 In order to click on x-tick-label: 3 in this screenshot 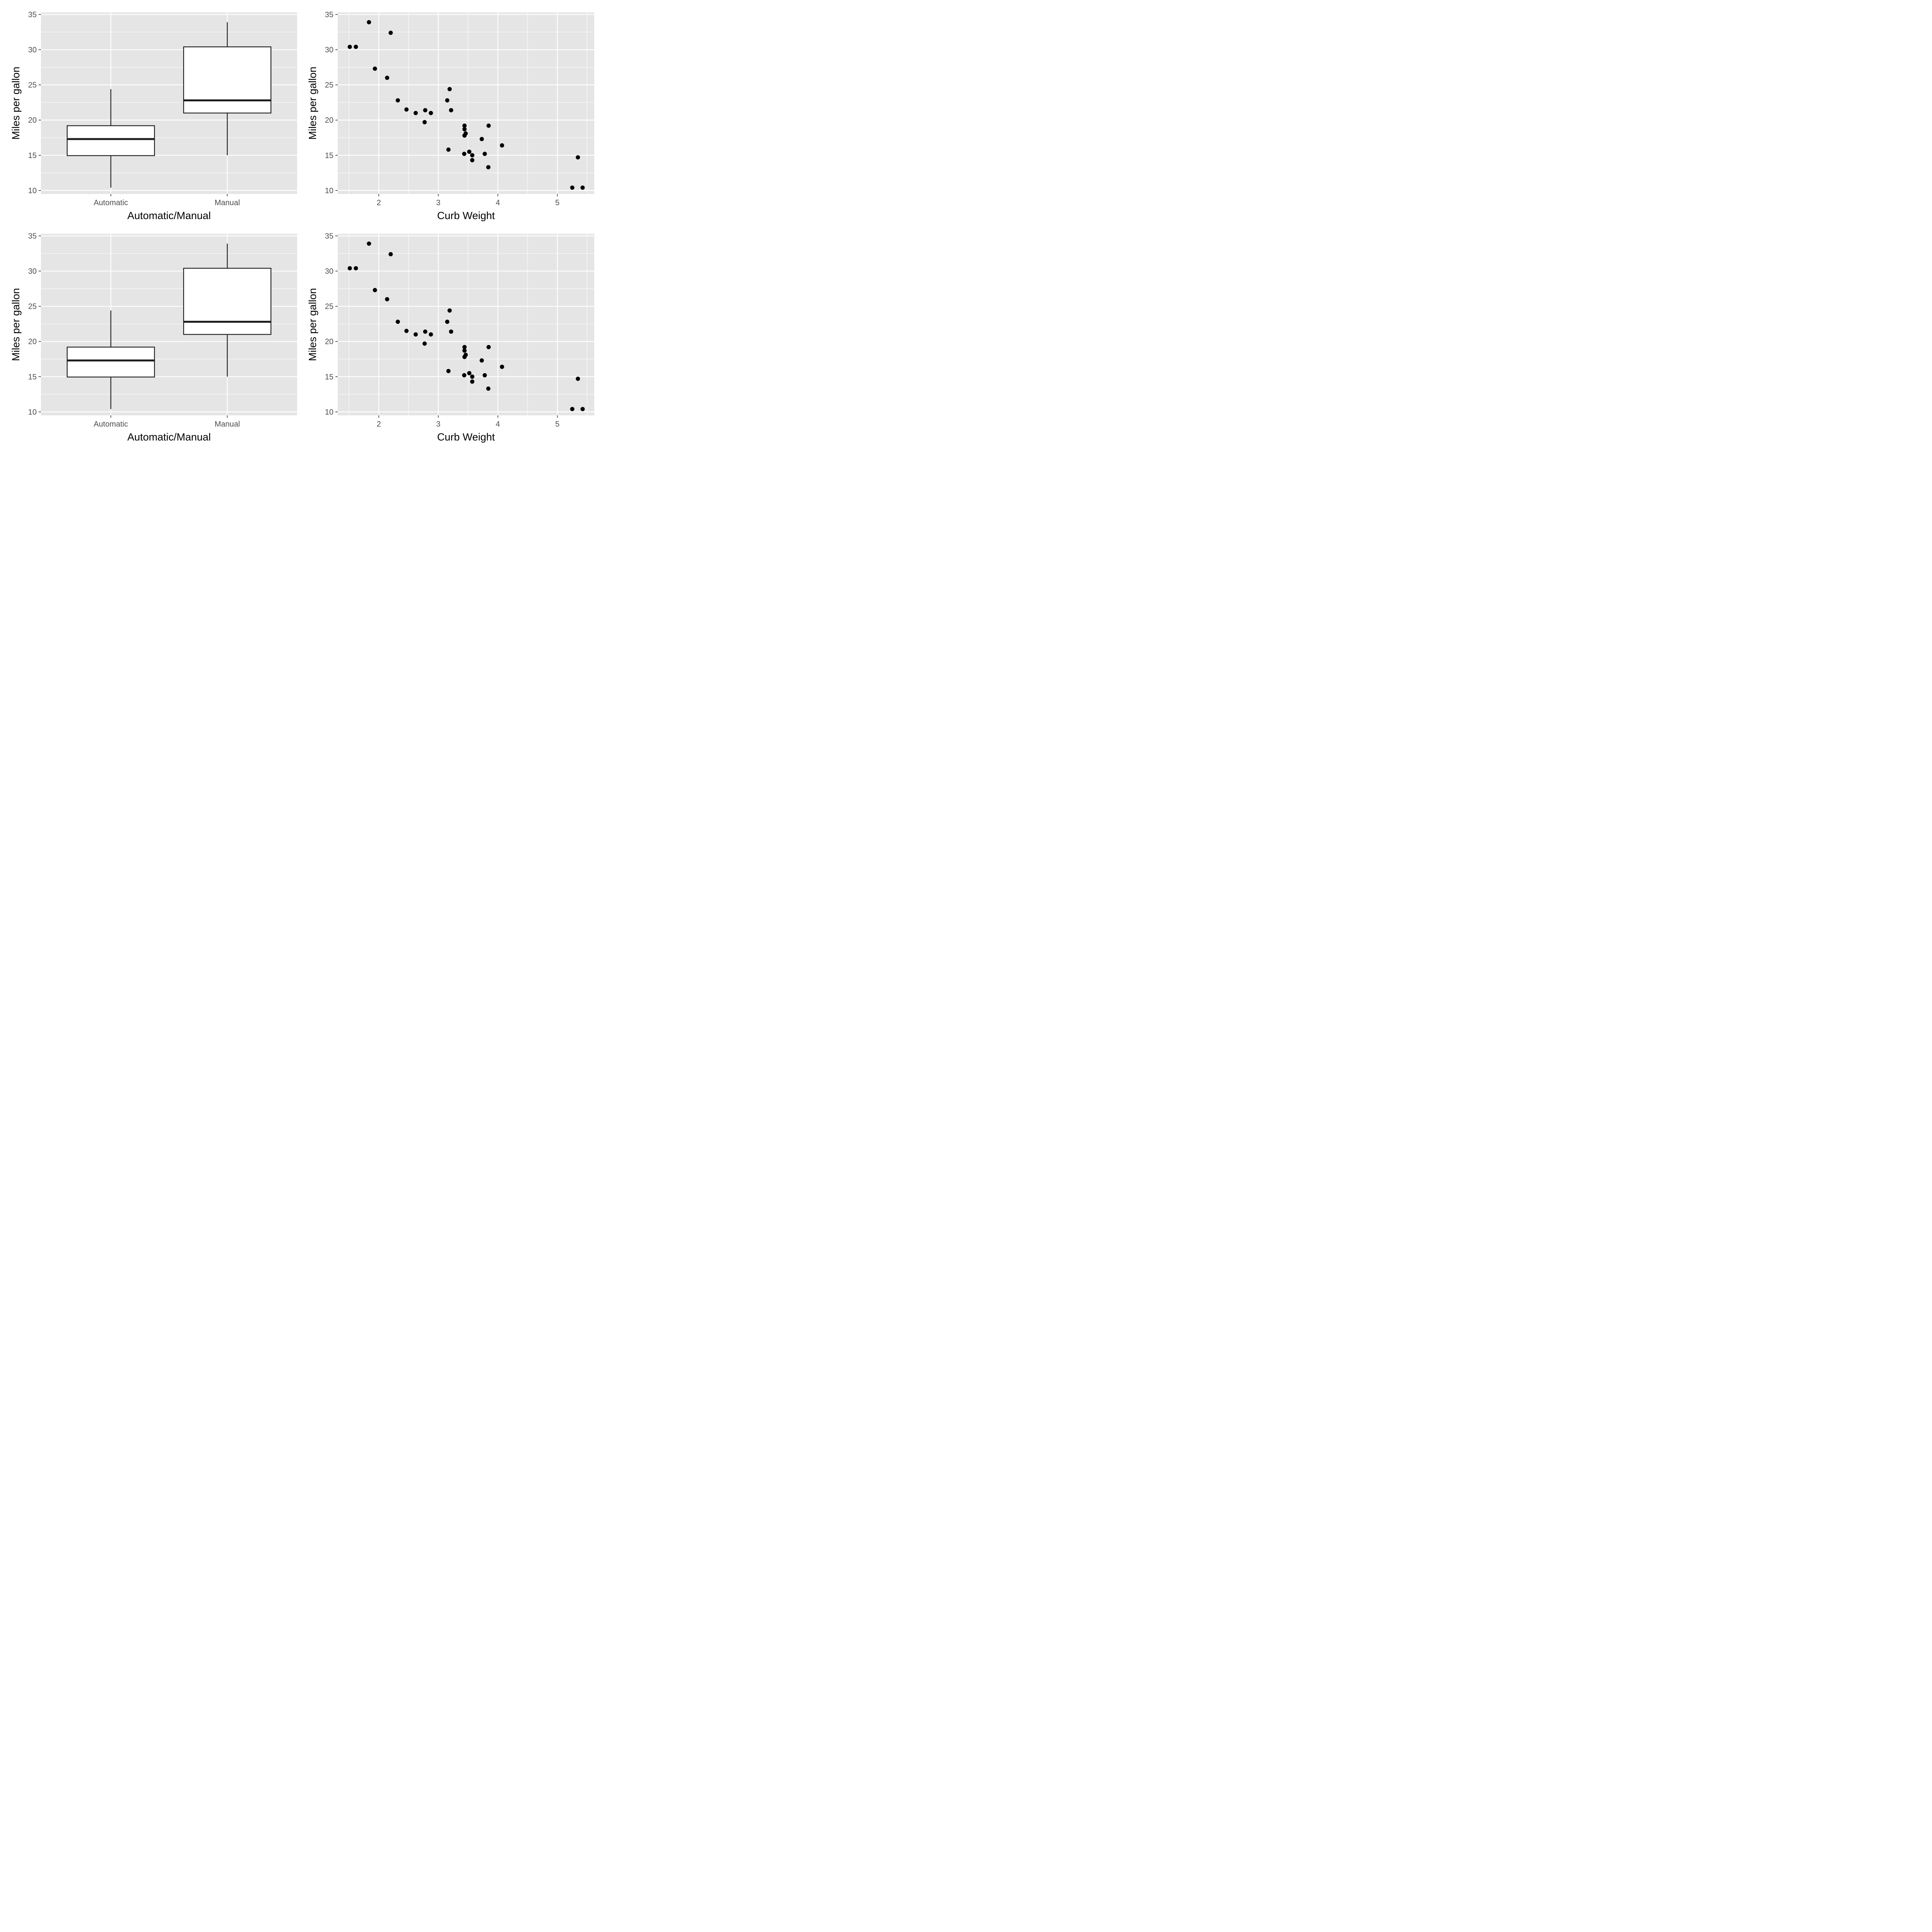, I will do `click(438, 203)`.